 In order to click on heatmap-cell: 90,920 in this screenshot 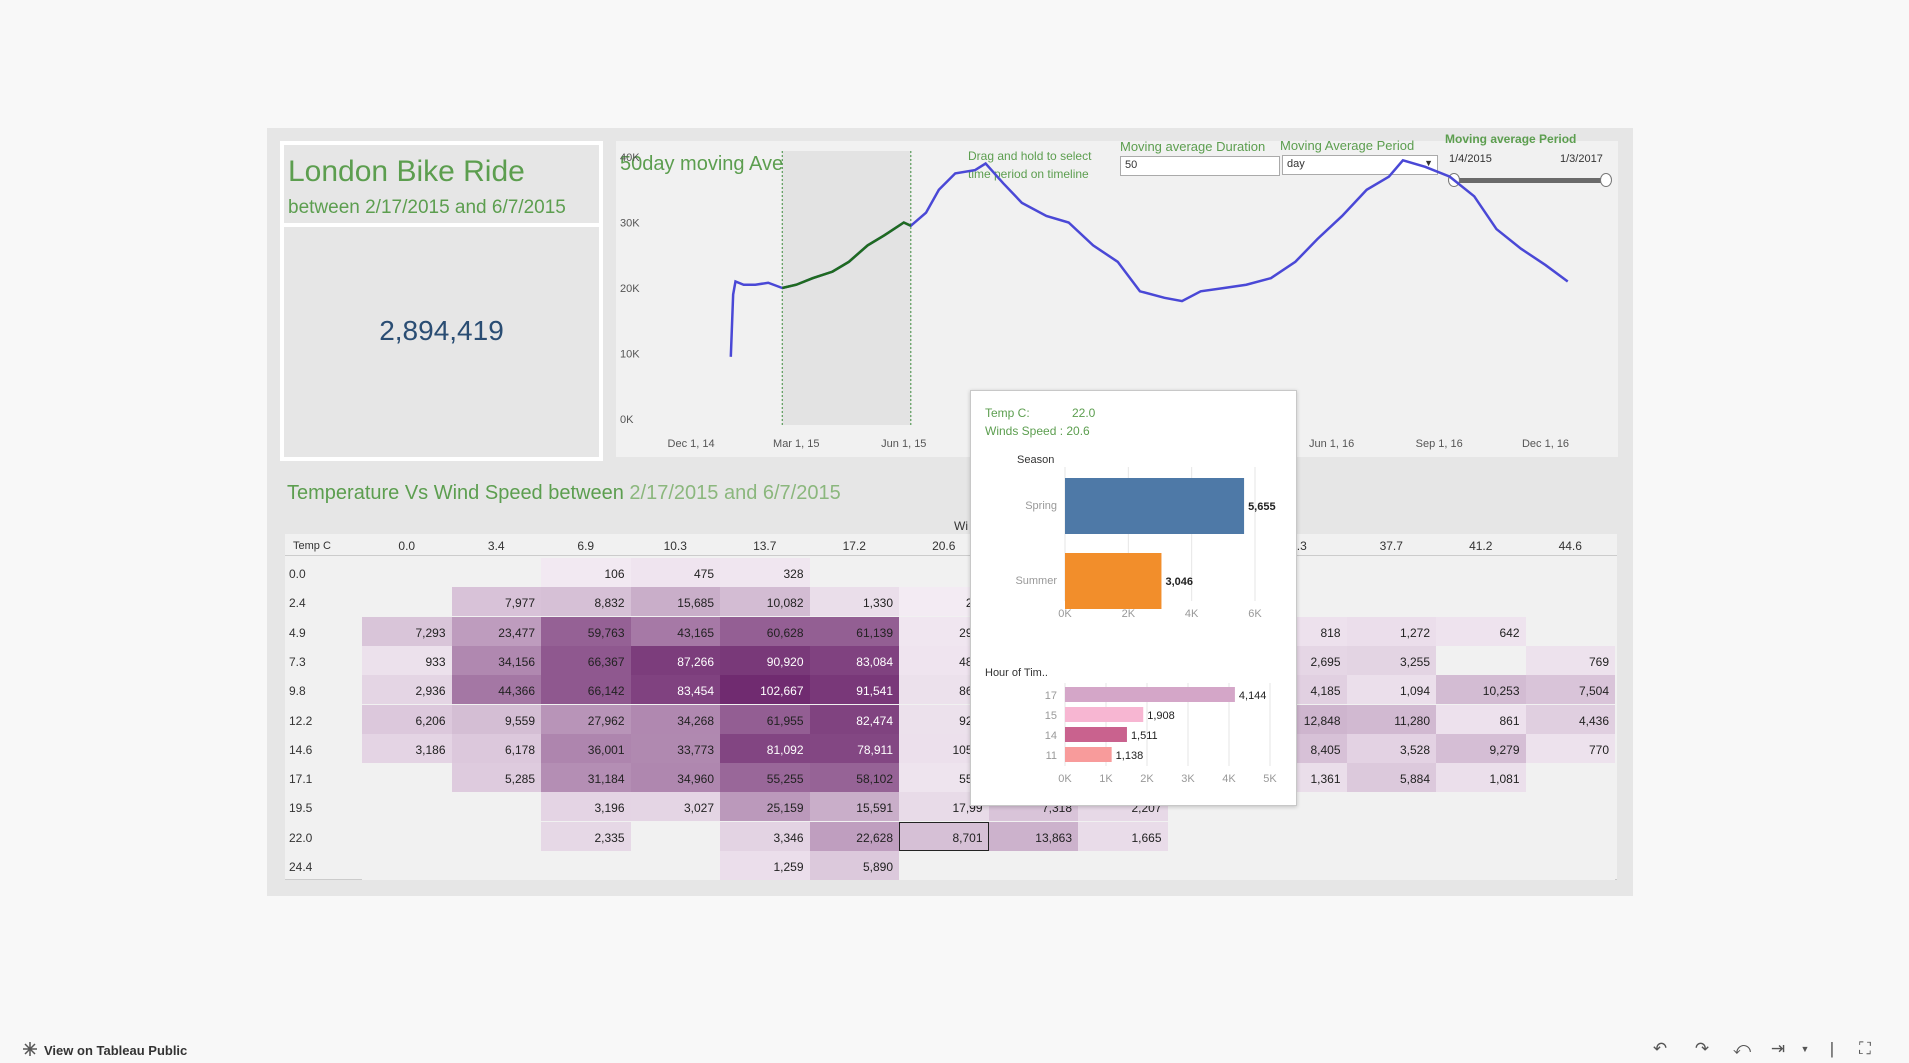, I will do `click(765, 660)`.